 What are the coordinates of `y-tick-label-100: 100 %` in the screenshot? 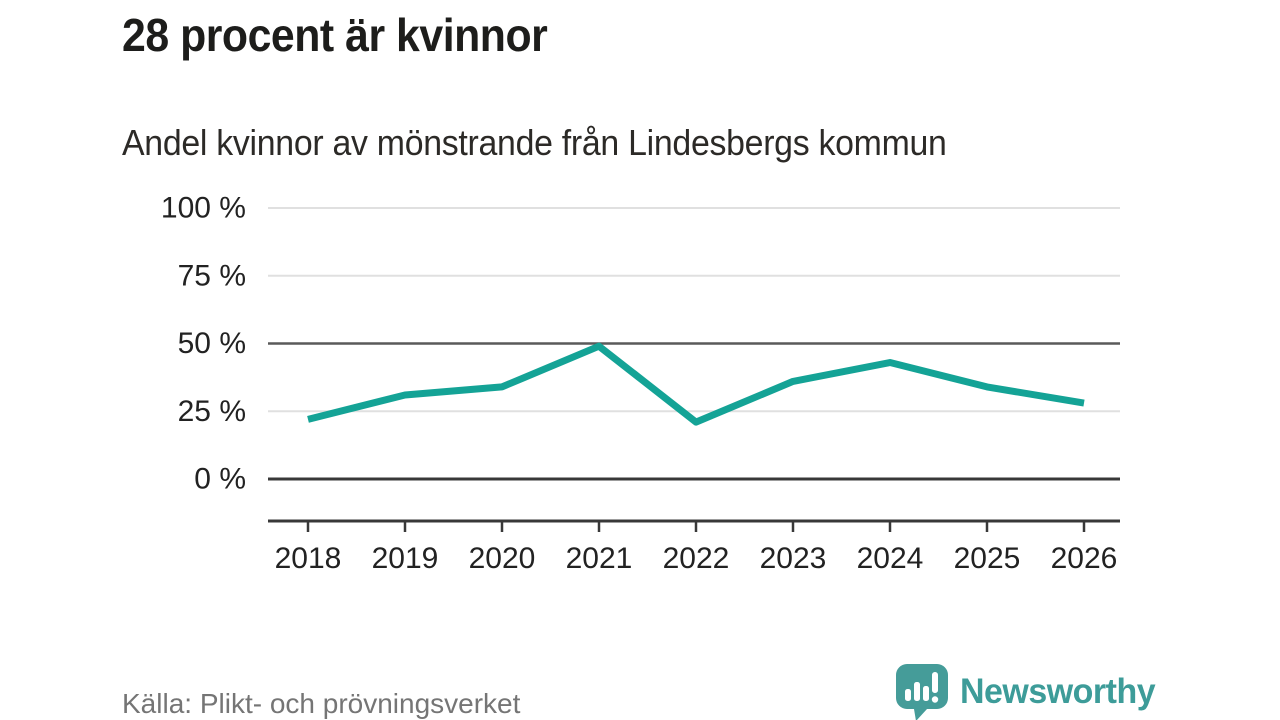 It's located at (203, 208).